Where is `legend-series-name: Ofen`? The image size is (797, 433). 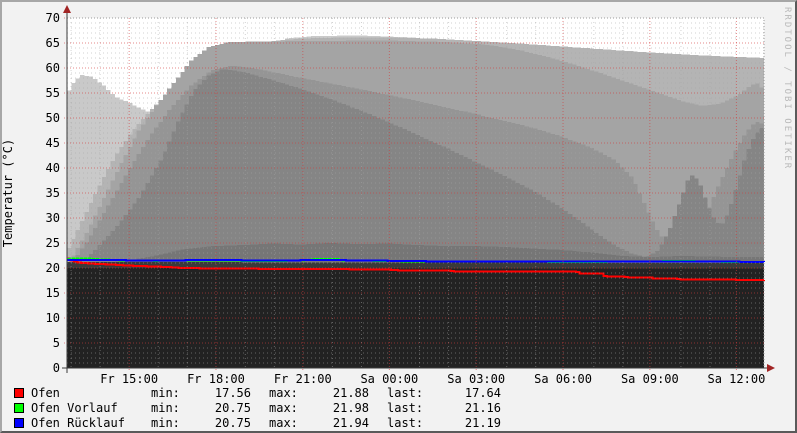
legend-series-name: Ofen is located at coordinates (45, 392).